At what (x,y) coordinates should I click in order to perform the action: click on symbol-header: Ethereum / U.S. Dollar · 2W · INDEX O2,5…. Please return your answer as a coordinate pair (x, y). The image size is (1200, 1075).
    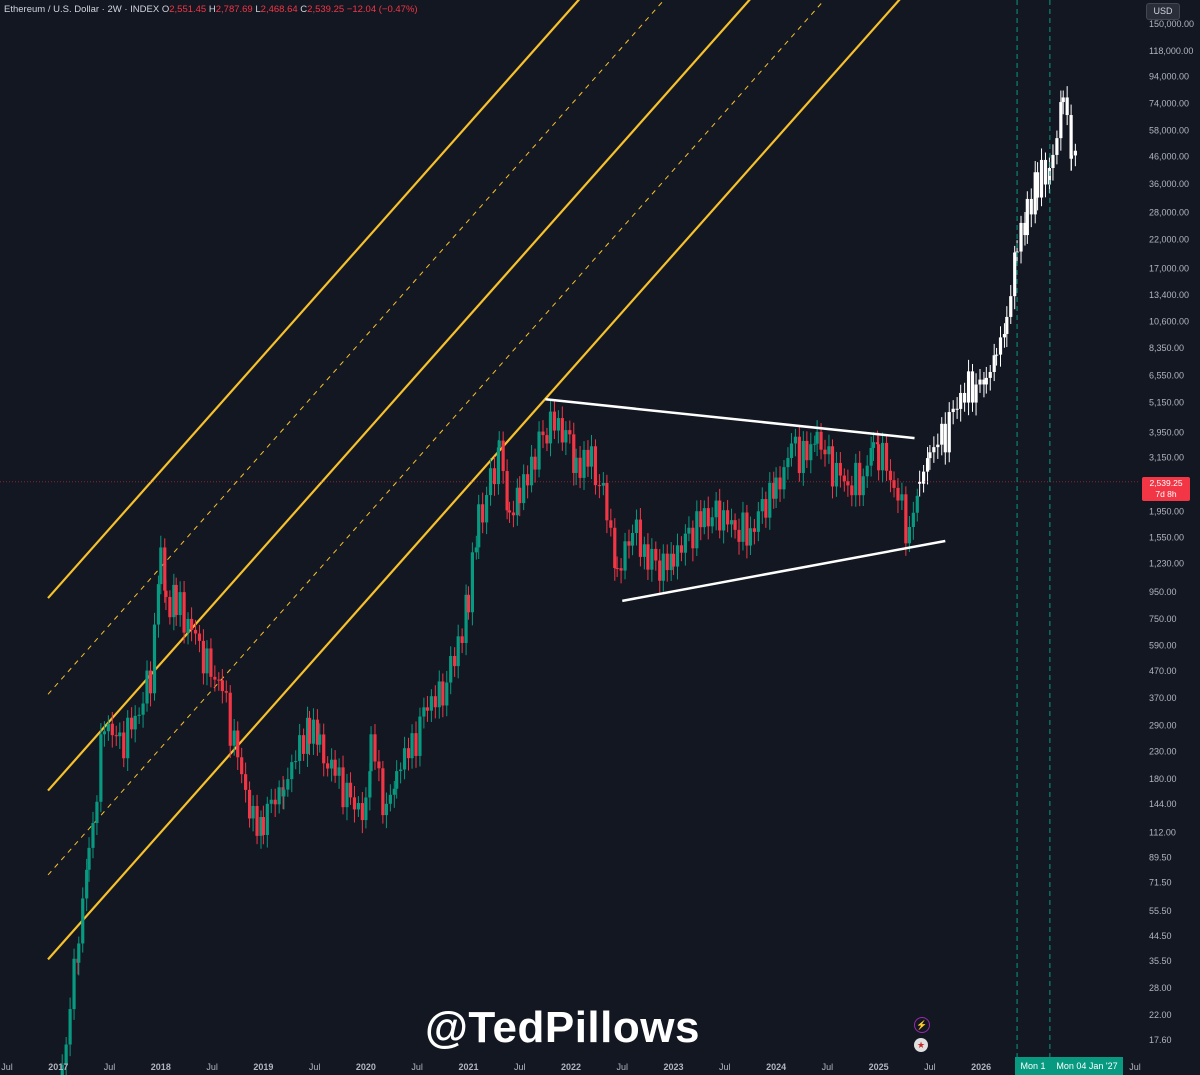
    Looking at the image, I should click on (211, 9).